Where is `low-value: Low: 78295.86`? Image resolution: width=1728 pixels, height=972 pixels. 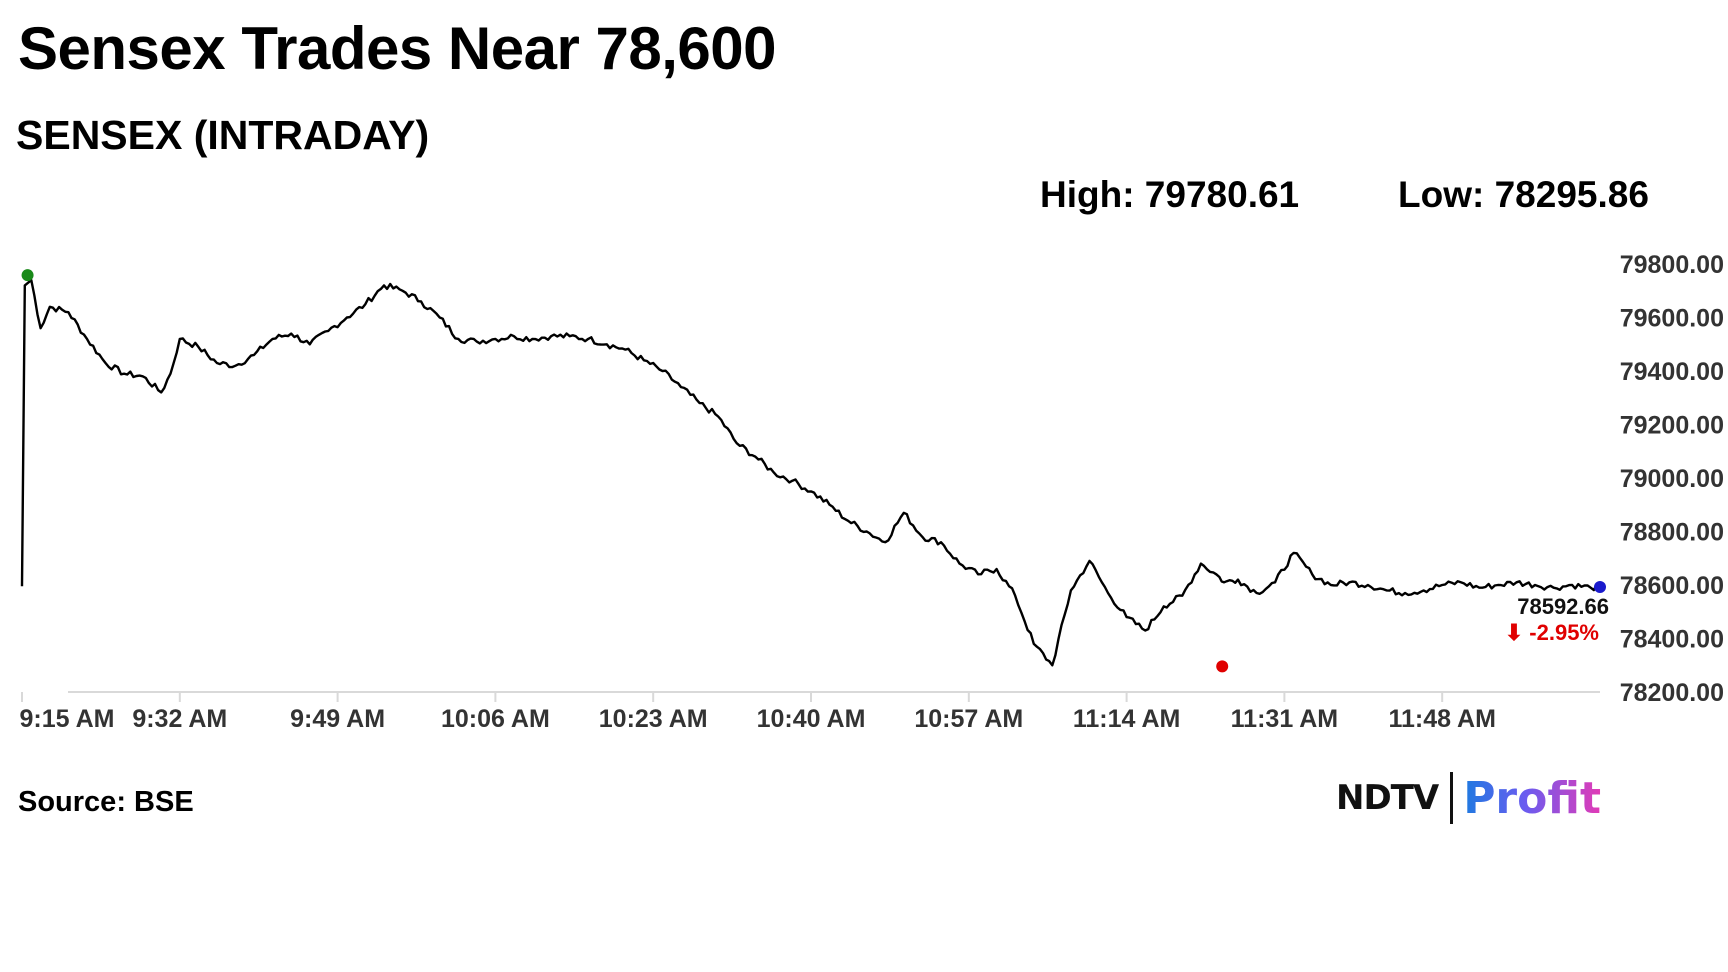 low-value: Low: 78295.86 is located at coordinates (1523, 194).